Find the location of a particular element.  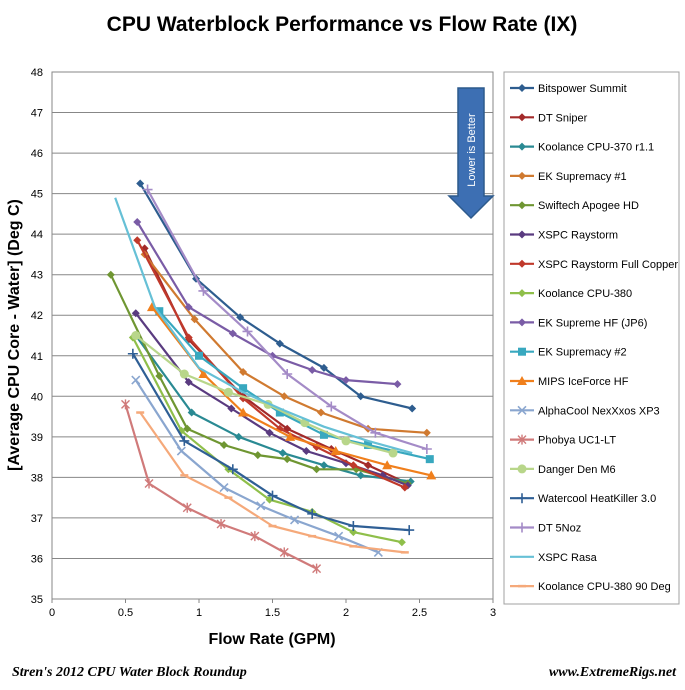

legend-entry: Koolance CPU-380 90 Deg is located at coordinates (590, 587).